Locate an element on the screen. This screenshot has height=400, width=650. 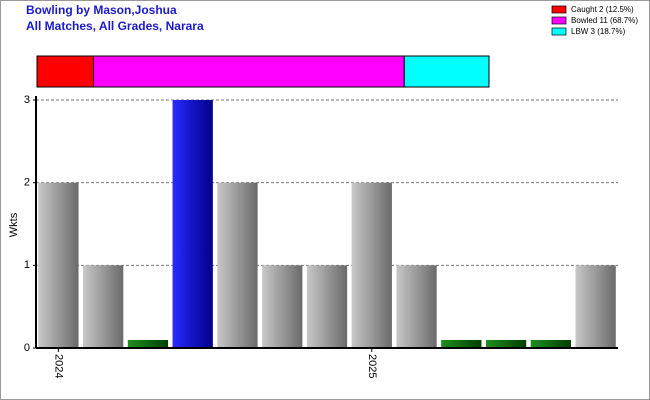
chart-subtitle: All Matches, All Grades, Narara is located at coordinates (115, 26).